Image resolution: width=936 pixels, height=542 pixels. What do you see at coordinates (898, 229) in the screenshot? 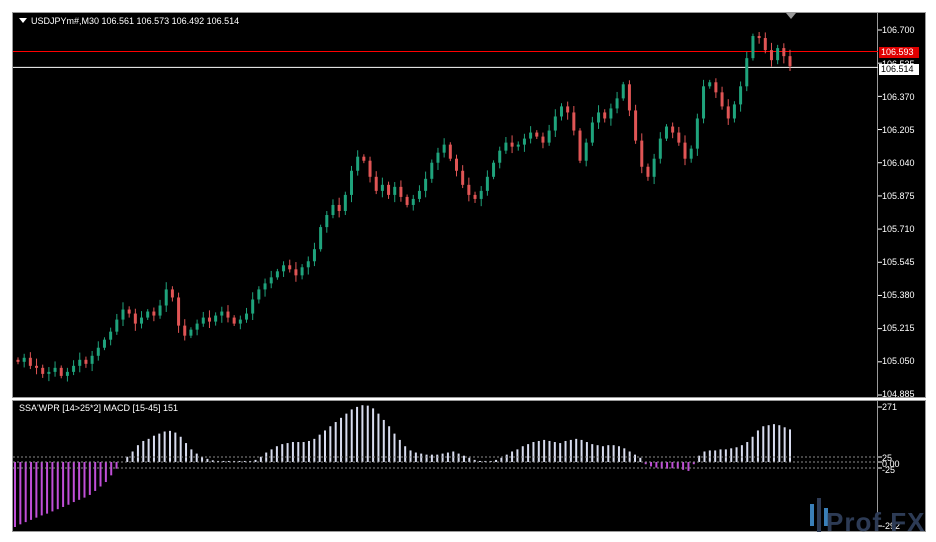
I see `price-tick-label: 105.710` at bounding box center [898, 229].